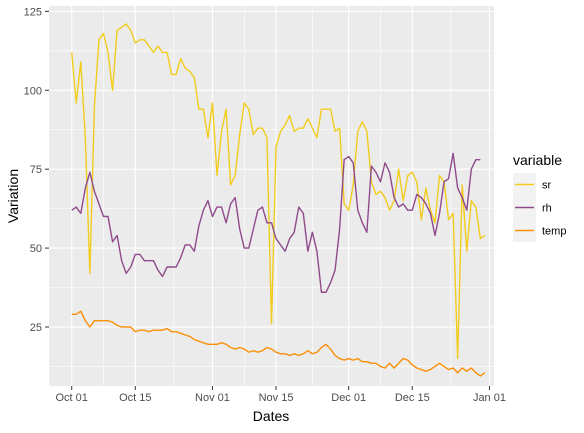 This screenshot has height=433, width=584. I want to click on series-line-temp, so click(278, 343).